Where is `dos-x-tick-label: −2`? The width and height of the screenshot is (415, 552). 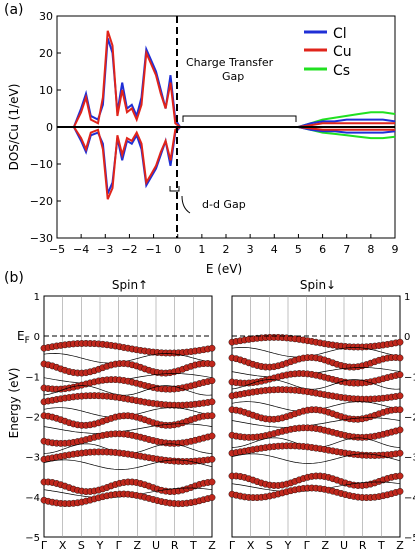 dos-x-tick-label: −2 is located at coordinates (129, 249).